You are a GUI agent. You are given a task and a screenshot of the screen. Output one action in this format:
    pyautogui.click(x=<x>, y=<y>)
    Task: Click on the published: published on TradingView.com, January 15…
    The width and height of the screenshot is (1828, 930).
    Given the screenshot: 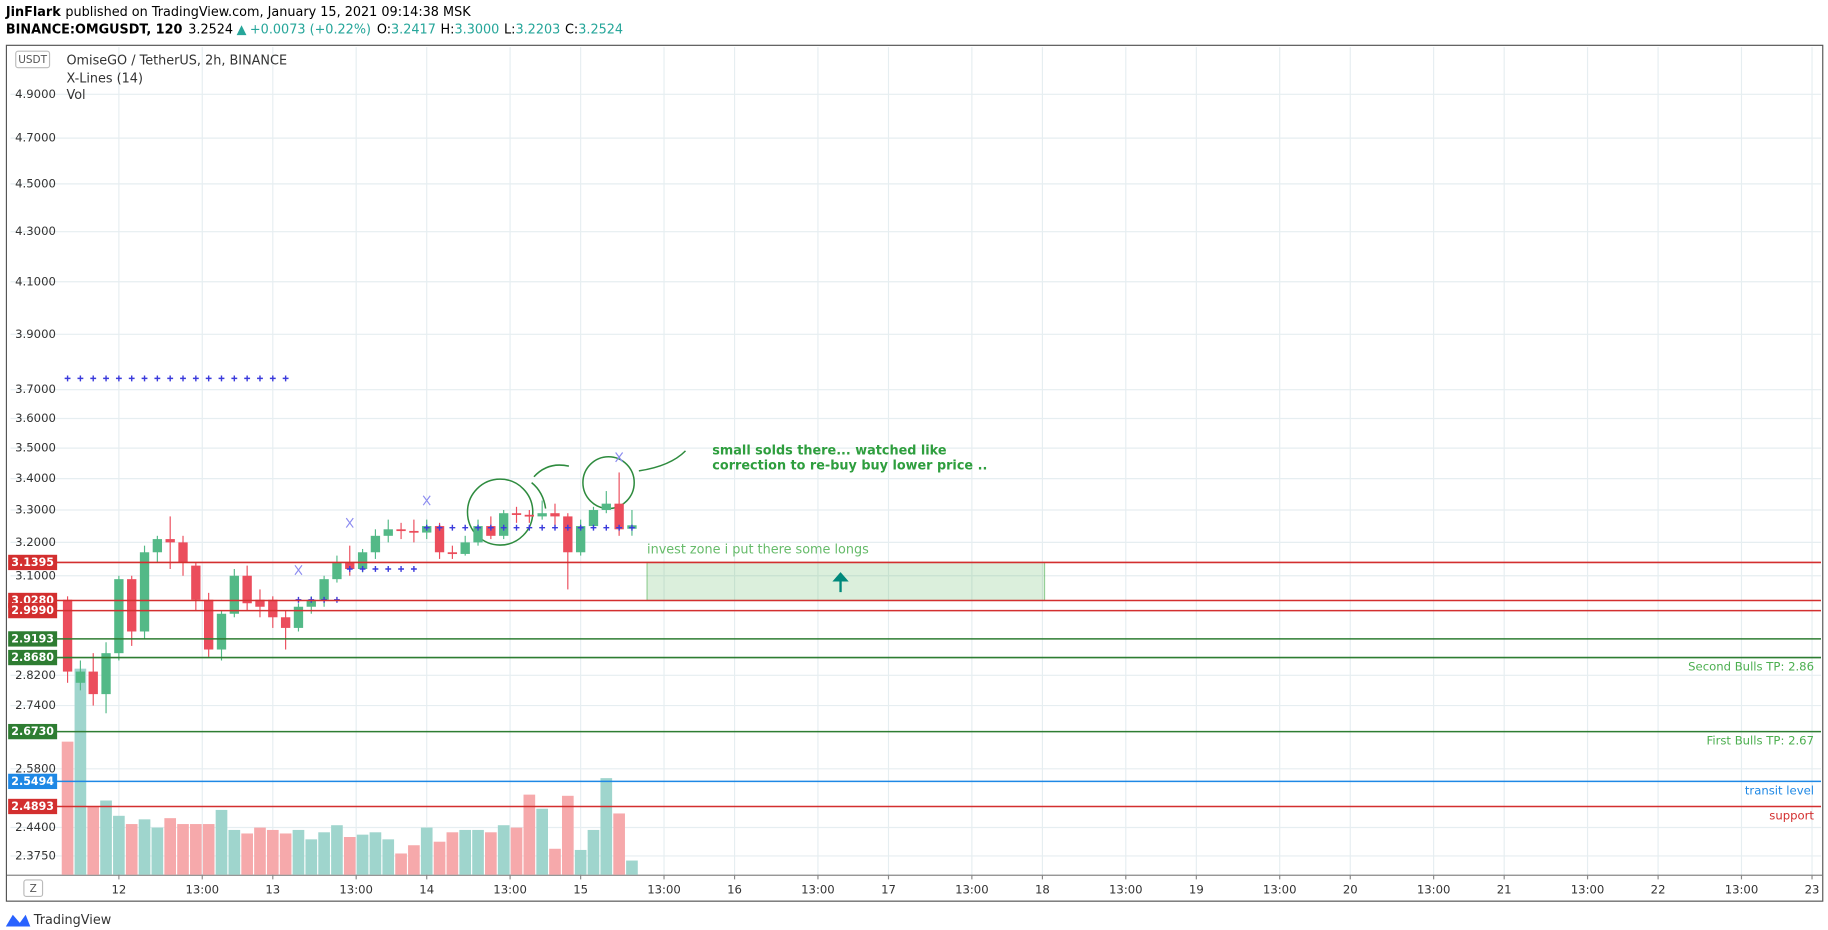 What is the action you would take?
    pyautogui.click(x=268, y=11)
    